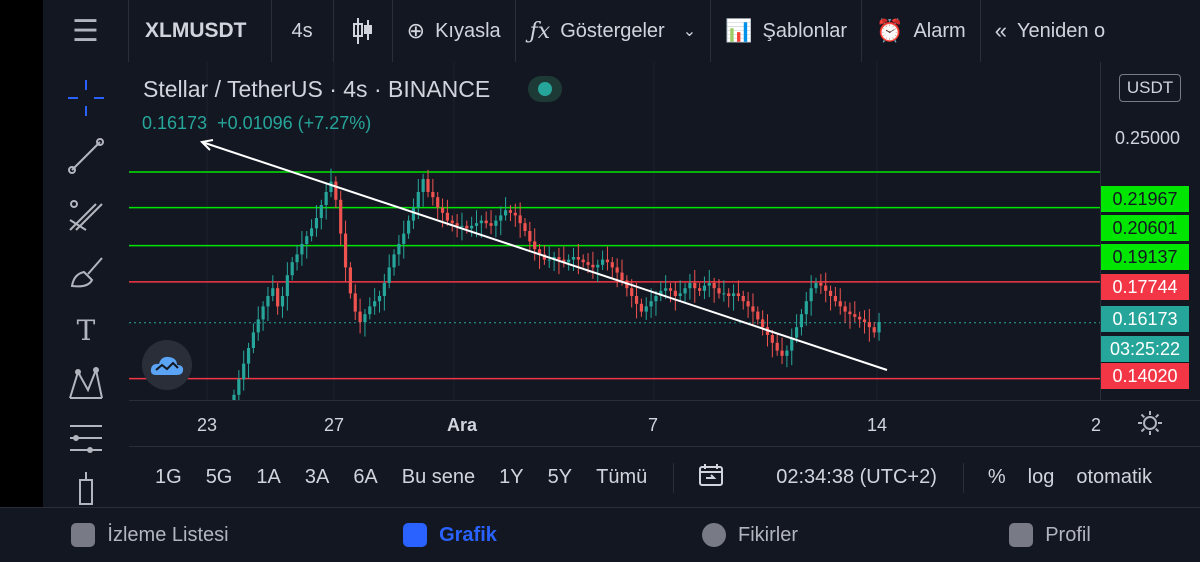  I want to click on range-1m: 1A, so click(268, 477).